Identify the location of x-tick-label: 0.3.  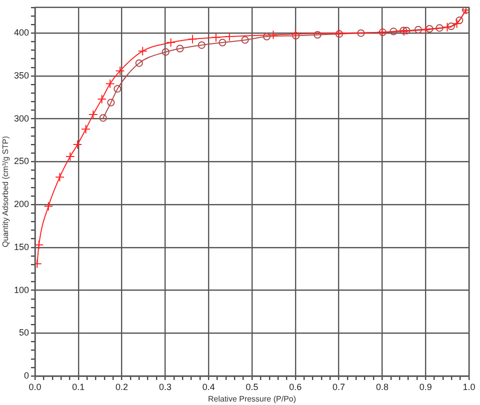
(165, 387).